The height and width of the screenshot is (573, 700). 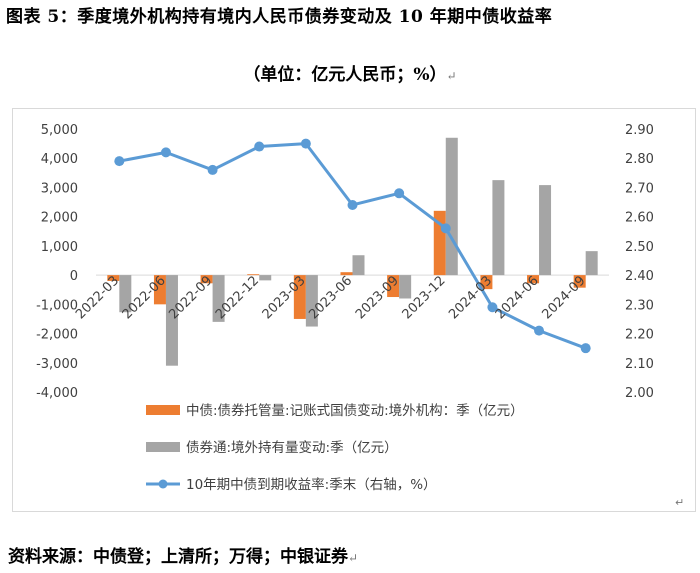 What do you see at coordinates (377, 297) in the screenshot?
I see `x-axis-tick-label: 2023-09` at bounding box center [377, 297].